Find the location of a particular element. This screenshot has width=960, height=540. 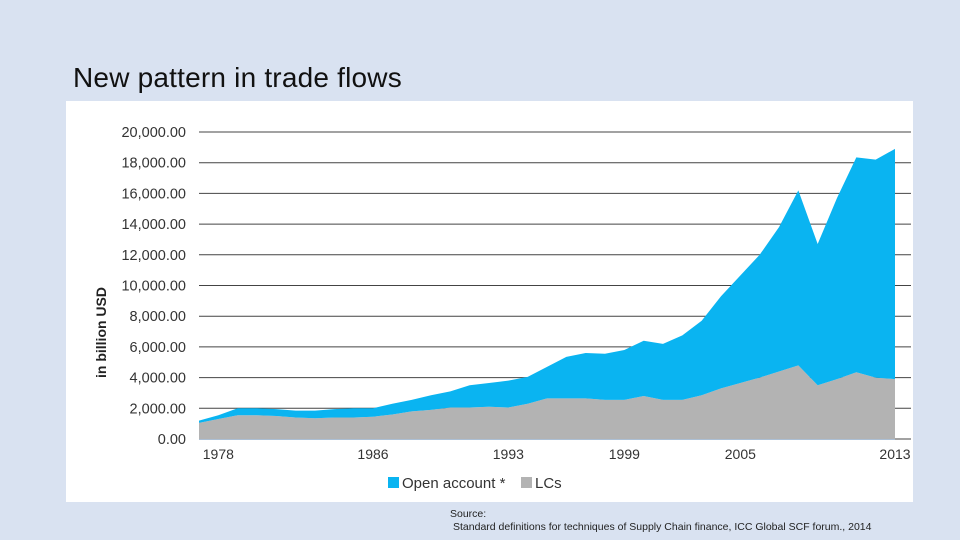

y-tick-label: 10,000.00 is located at coordinates (153, 287).